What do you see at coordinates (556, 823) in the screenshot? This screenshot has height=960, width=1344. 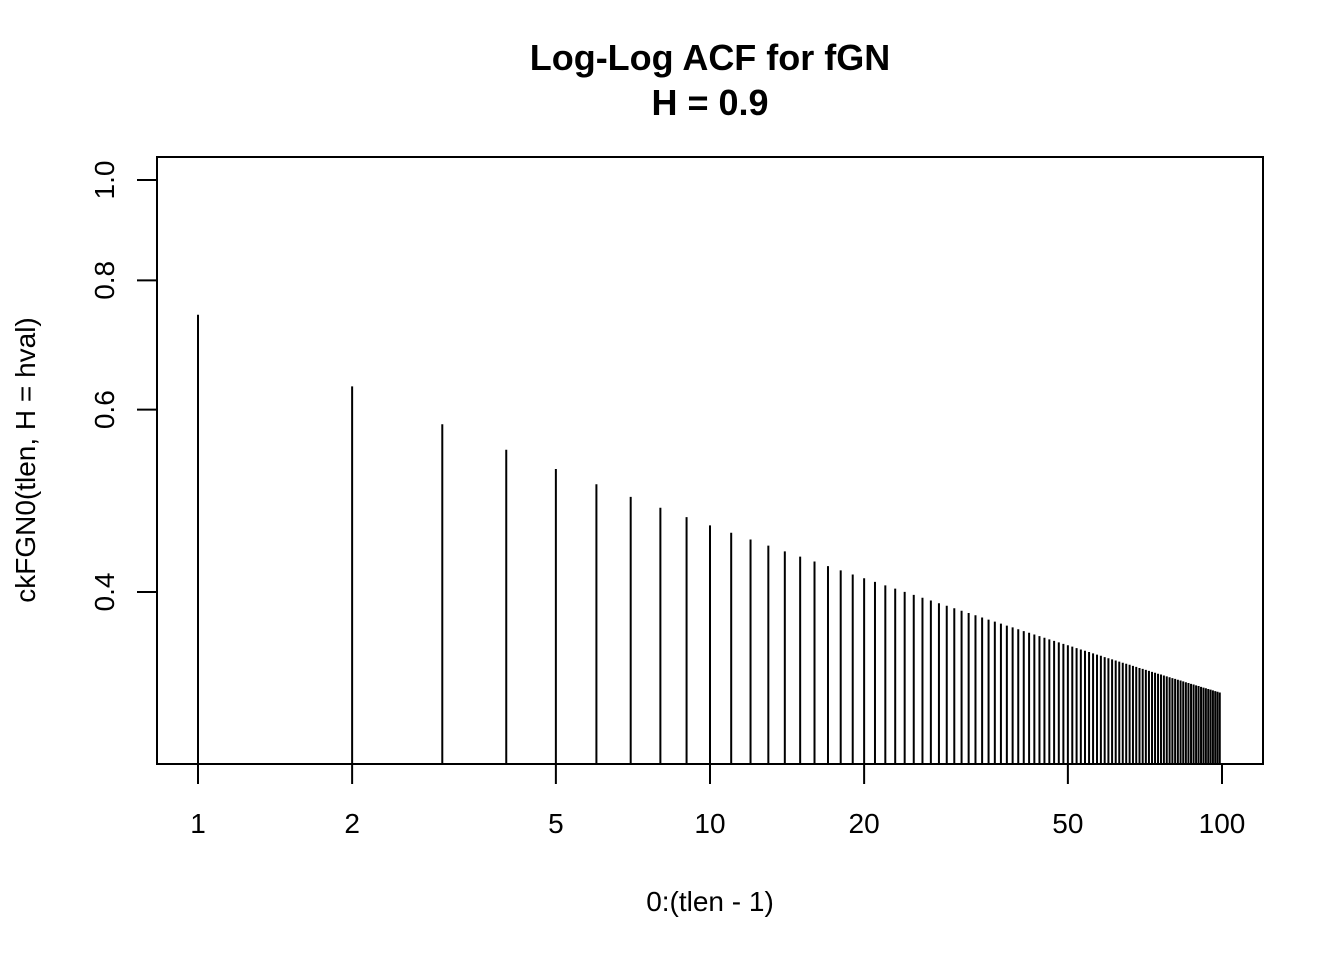 I see `x-tick-label: 5` at bounding box center [556, 823].